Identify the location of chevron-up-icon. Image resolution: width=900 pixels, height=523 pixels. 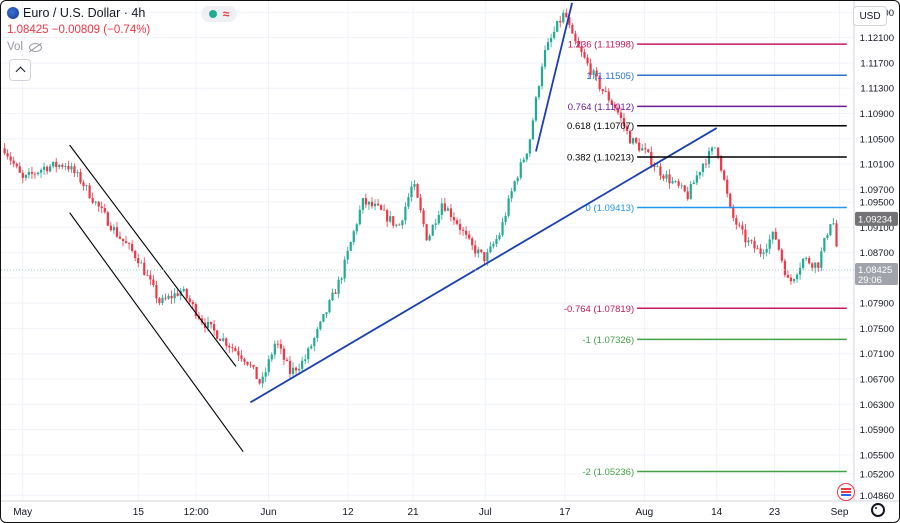
(20, 71).